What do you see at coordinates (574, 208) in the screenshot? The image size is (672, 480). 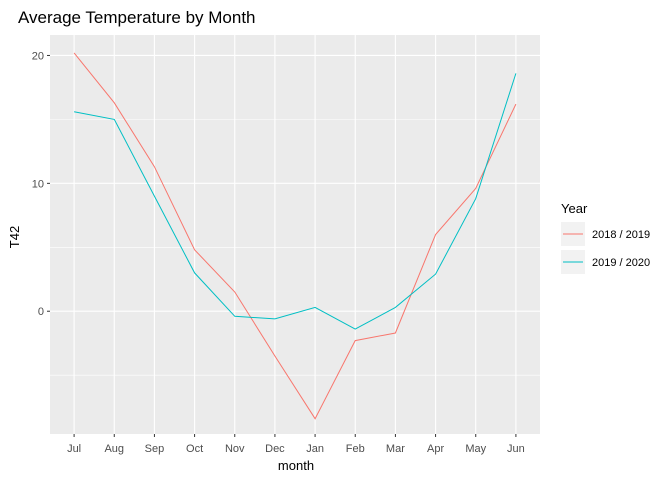 I see `legend-title: Year` at bounding box center [574, 208].